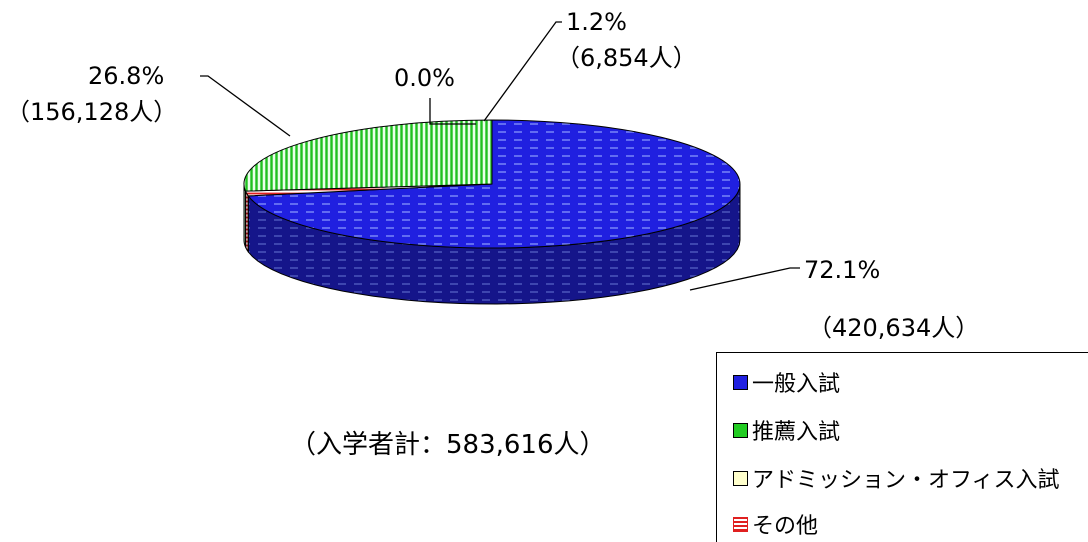  What do you see at coordinates (245, 106) in the screenshot?
I see `leader-line-recommend` at bounding box center [245, 106].